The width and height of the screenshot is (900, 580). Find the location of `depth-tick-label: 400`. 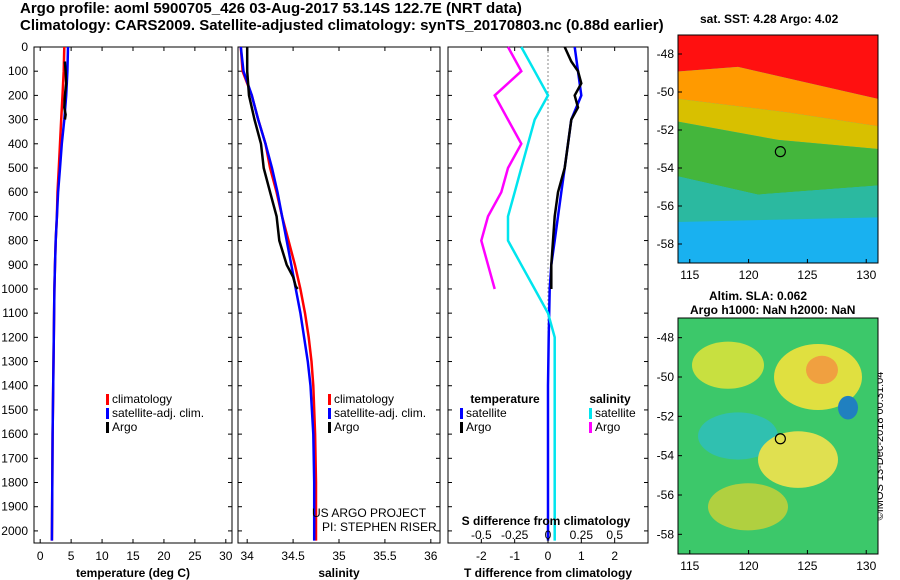

depth-tick-label: 400 is located at coordinates (18, 144).